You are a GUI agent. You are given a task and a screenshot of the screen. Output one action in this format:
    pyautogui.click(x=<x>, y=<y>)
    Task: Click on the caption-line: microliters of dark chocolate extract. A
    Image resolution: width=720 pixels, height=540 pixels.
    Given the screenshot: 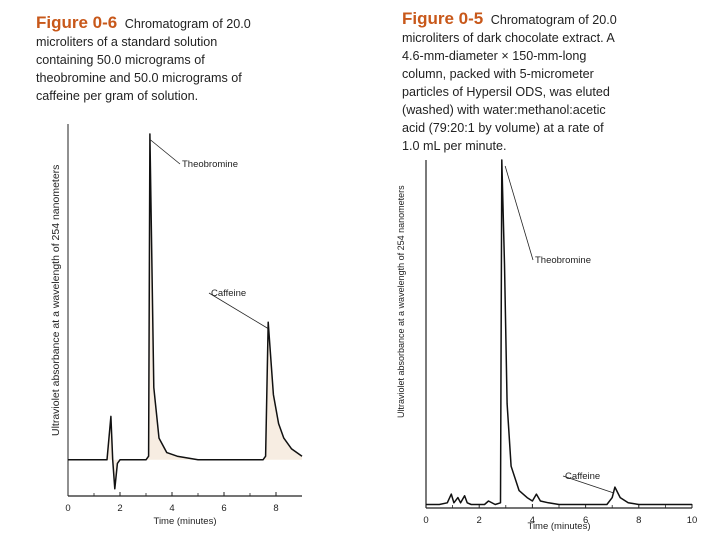 What is the action you would take?
    pyautogui.click(x=508, y=38)
    